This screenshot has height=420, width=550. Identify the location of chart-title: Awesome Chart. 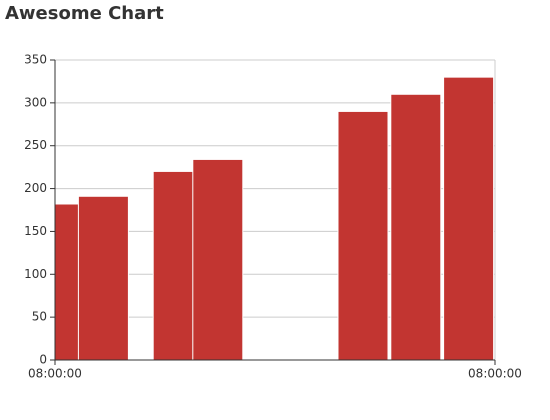
(84, 13).